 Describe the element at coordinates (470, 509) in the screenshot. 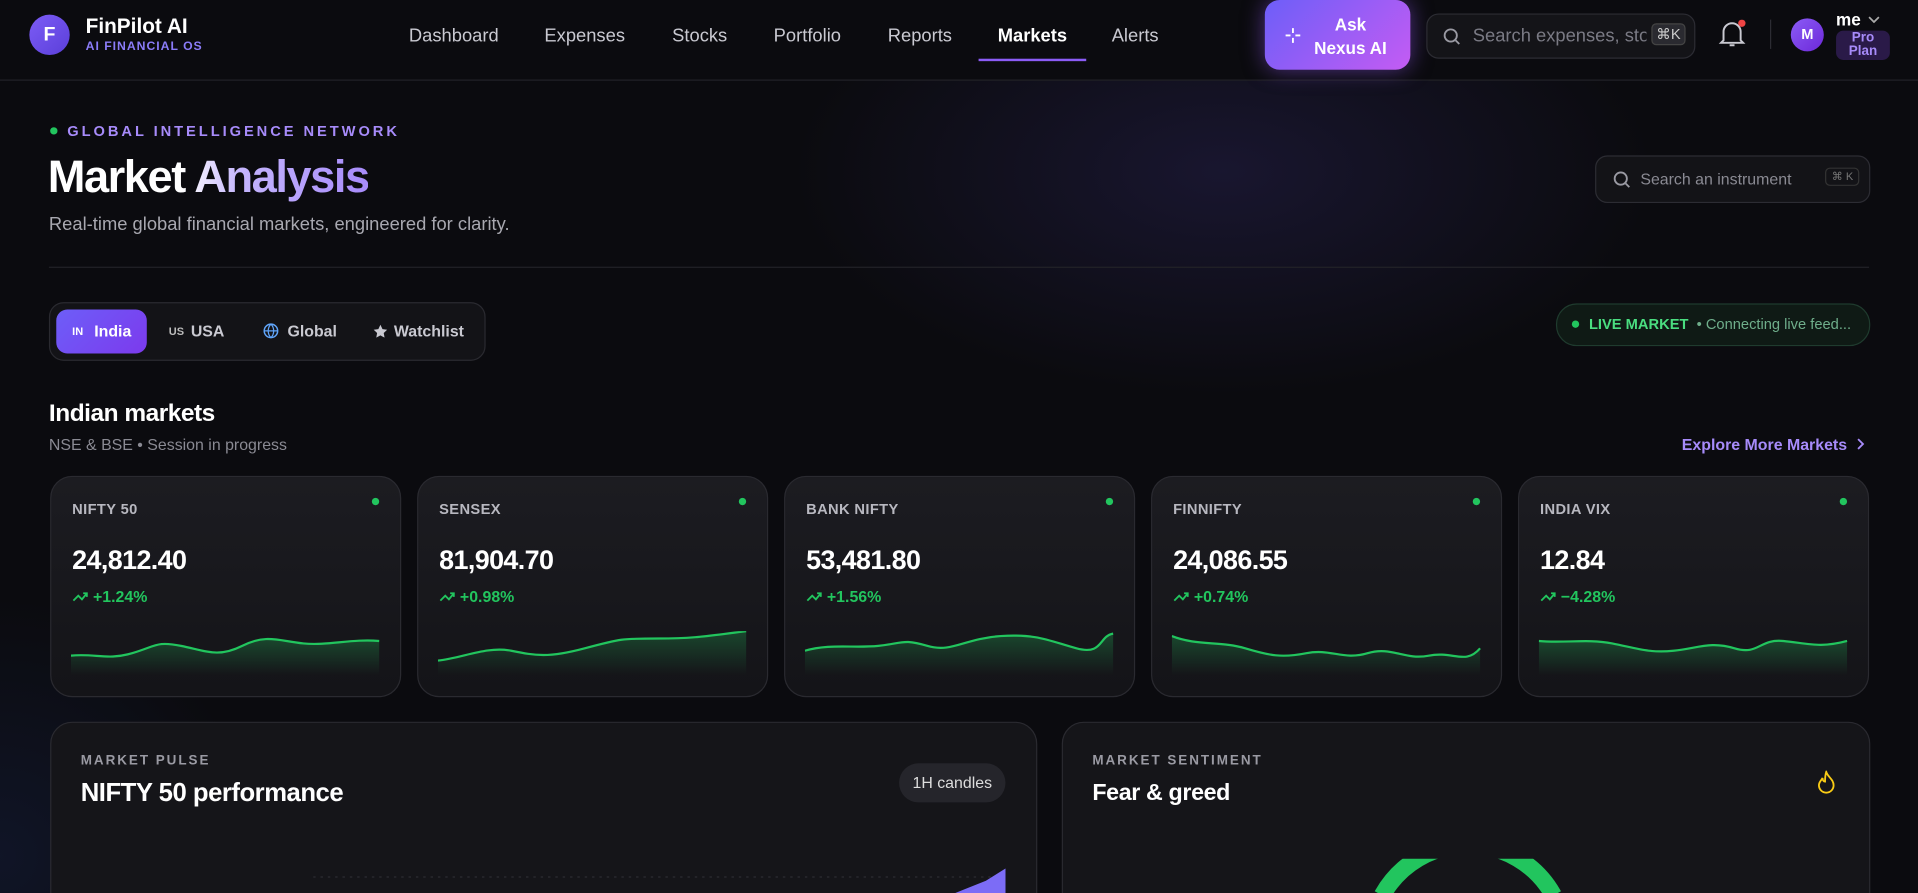

I see `card-name: SENSEX` at that location.